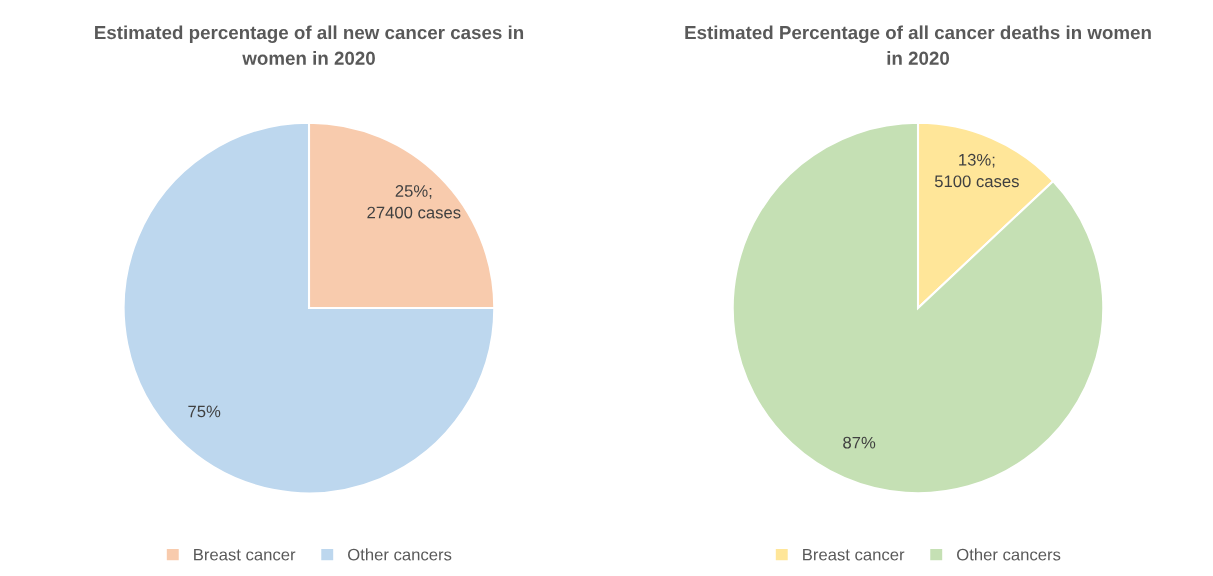 The image size is (1213, 576). I want to click on chart-title: Estimated percentage of all new cancer cases in women in 2020, so click(309, 45).